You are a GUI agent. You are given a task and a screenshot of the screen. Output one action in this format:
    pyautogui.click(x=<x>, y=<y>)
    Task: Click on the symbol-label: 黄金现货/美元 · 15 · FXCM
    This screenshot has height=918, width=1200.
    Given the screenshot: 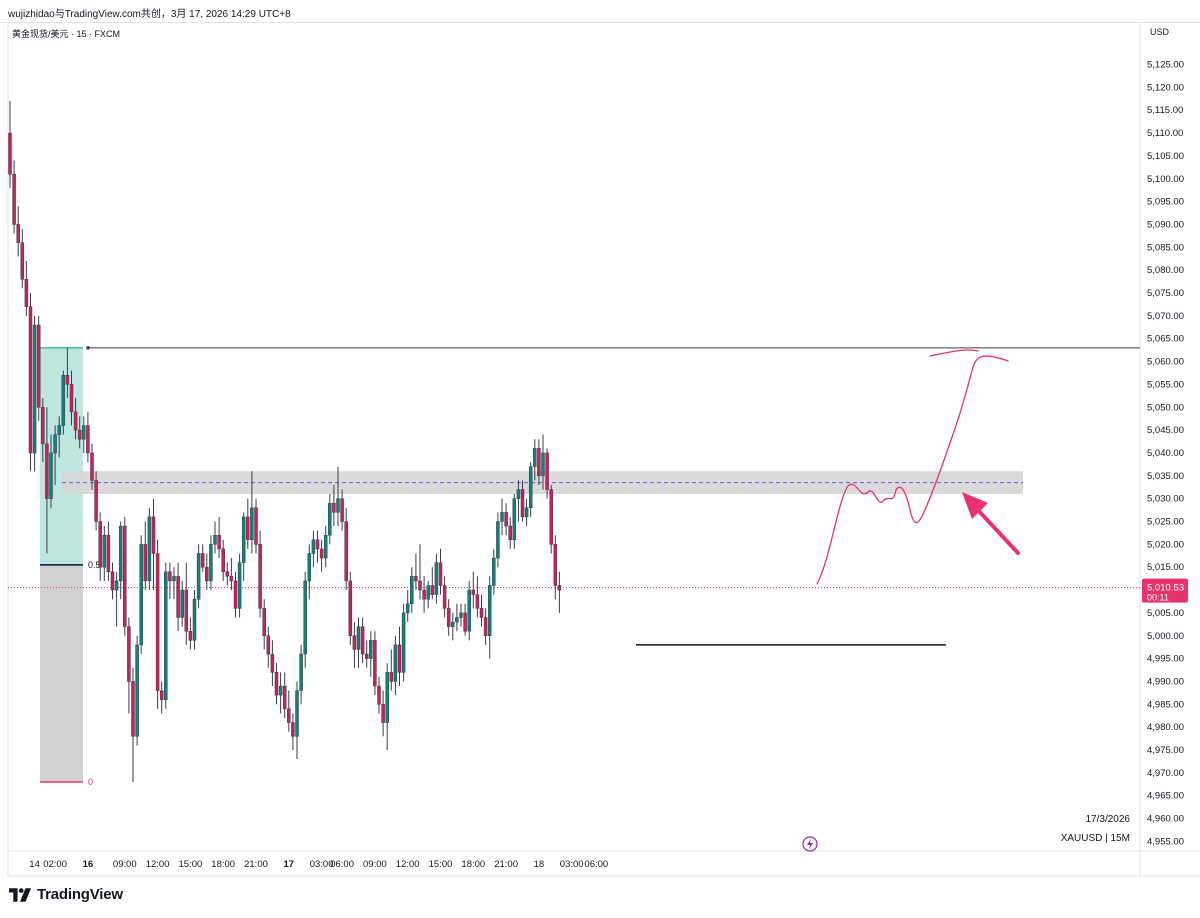 What is the action you would take?
    pyautogui.click(x=66, y=34)
    